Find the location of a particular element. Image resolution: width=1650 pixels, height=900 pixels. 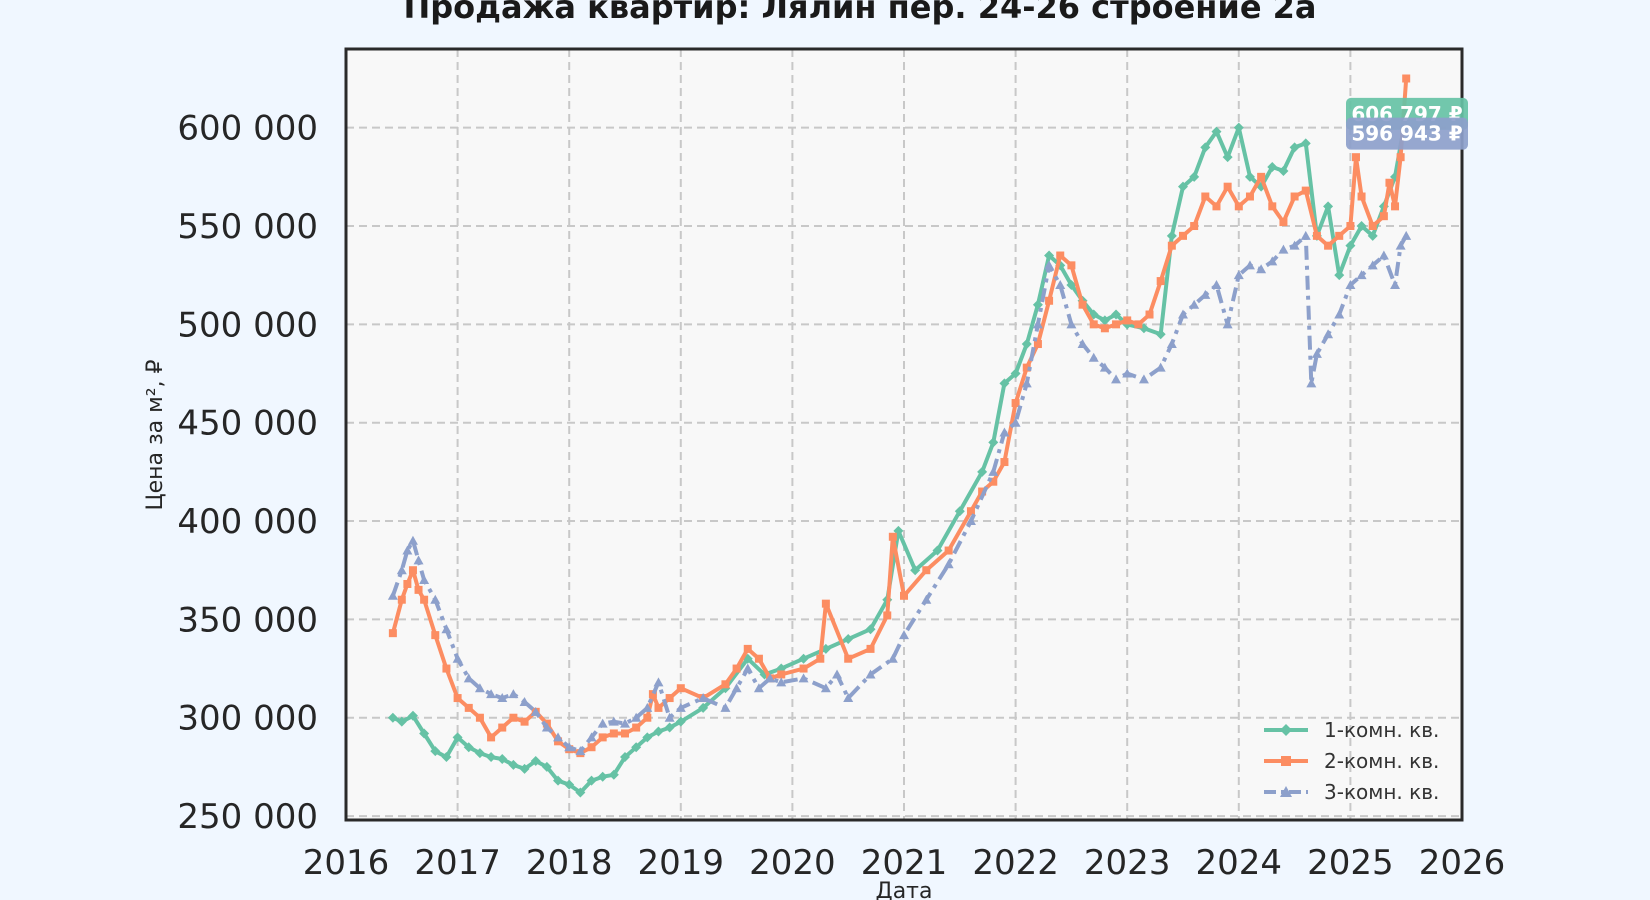

y-tick-label: 450 000 is located at coordinates (247, 424).